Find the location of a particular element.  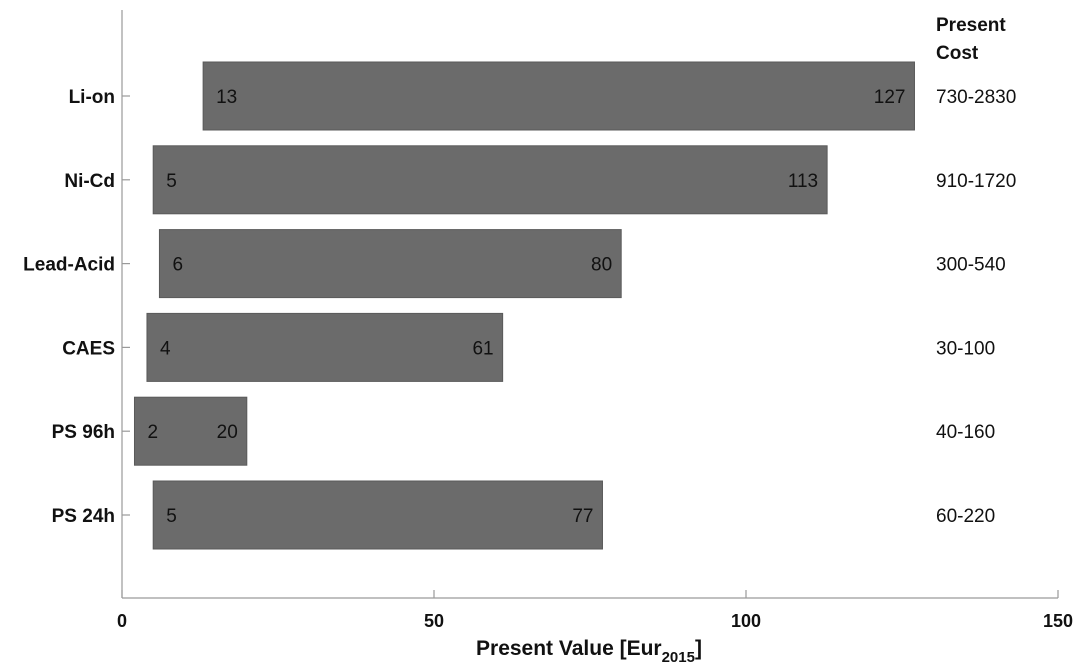

category-label: CAES is located at coordinates (88, 348).